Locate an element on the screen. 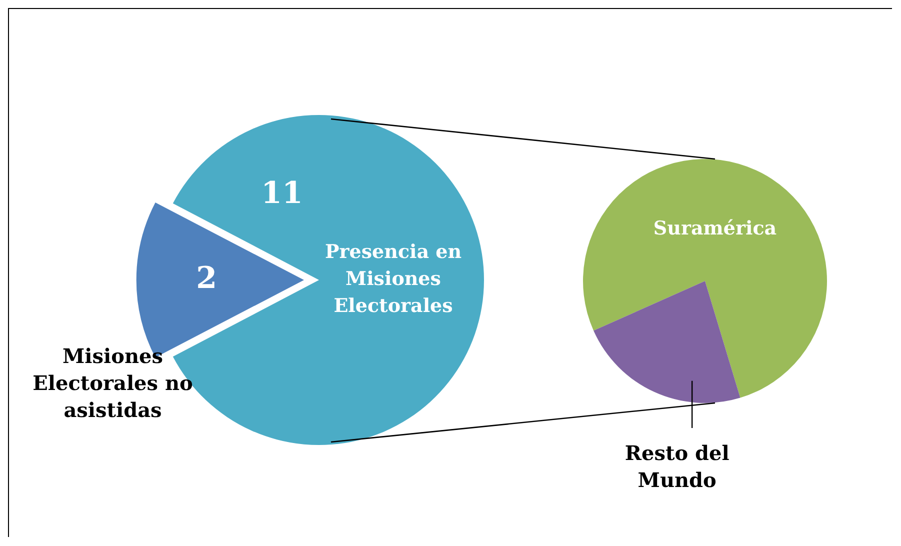 This screenshot has height=546, width=901. slice-label: Misiones Electorales no asistidas is located at coordinates (112, 383).